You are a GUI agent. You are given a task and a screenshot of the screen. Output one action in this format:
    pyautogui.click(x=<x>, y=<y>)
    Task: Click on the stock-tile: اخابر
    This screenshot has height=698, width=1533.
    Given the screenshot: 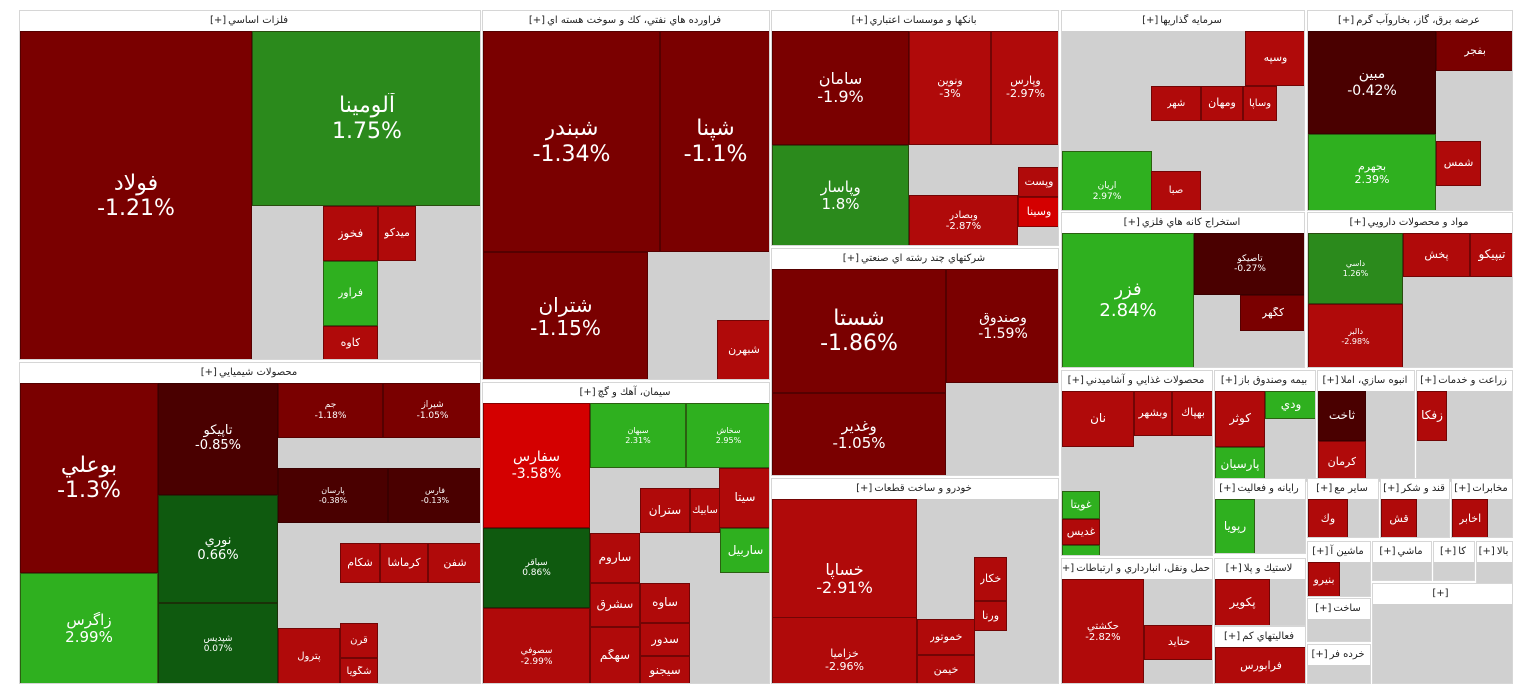 What is the action you would take?
    pyautogui.click(x=1470, y=518)
    